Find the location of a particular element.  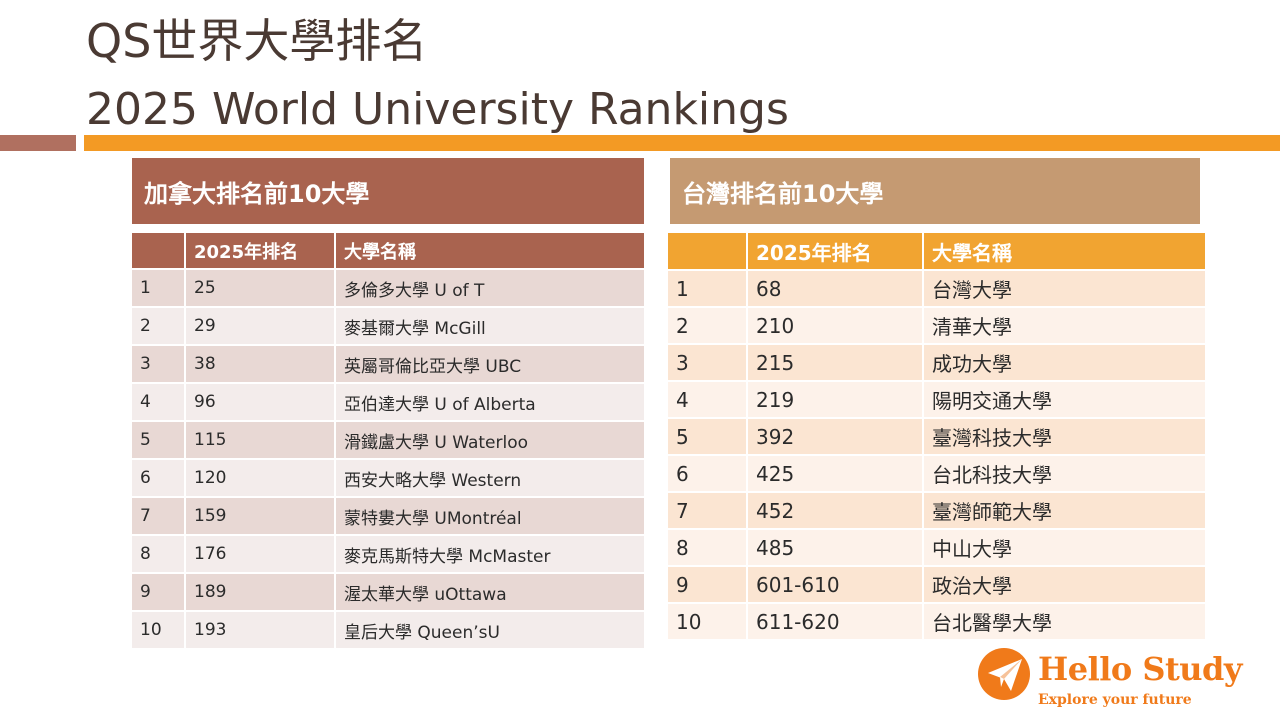

table-row: 2 29 麥基爾大學 McGill is located at coordinates (388, 325).